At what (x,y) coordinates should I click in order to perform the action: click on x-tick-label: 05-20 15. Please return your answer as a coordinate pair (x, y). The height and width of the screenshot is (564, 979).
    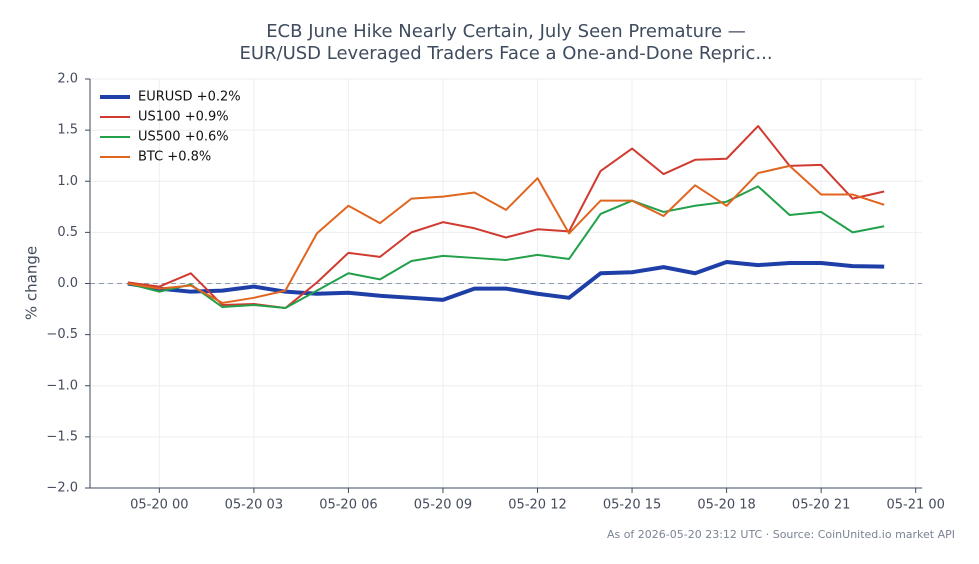
    Looking at the image, I should click on (632, 505).